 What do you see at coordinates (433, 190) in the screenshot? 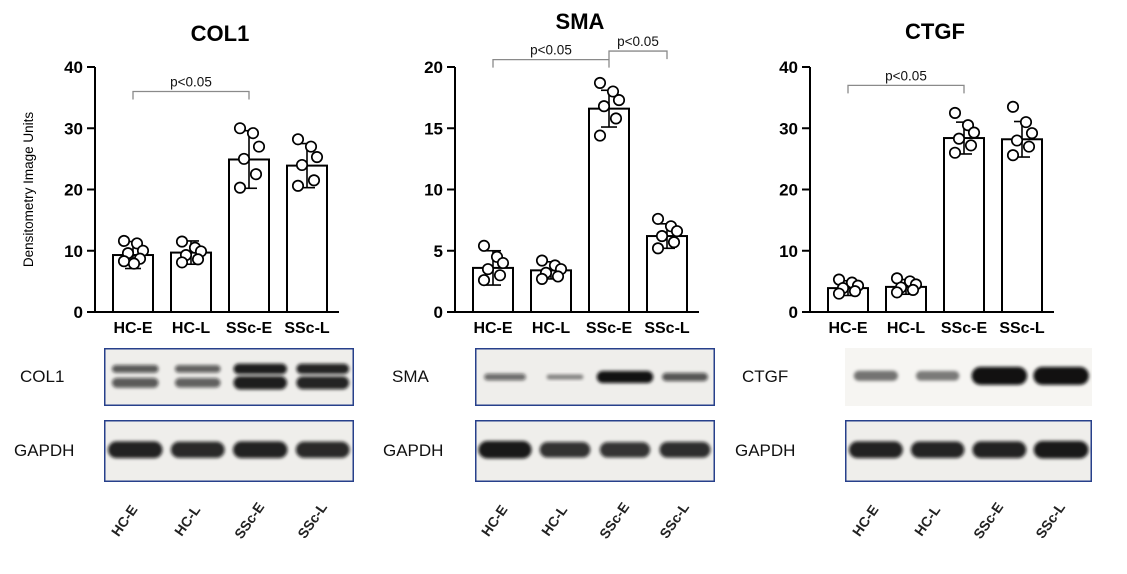
I see `y-tick-label: 10` at bounding box center [433, 190].